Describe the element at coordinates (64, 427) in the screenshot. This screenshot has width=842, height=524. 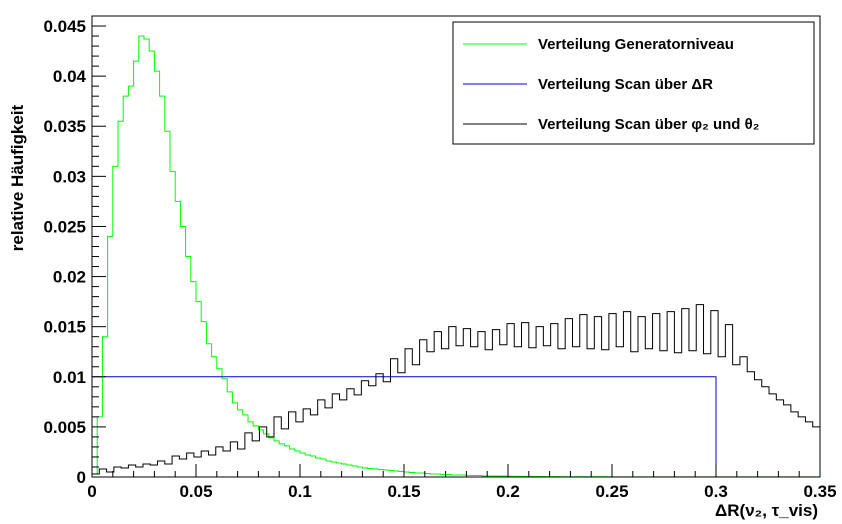
I see `y-tick-label: 0.005` at that location.